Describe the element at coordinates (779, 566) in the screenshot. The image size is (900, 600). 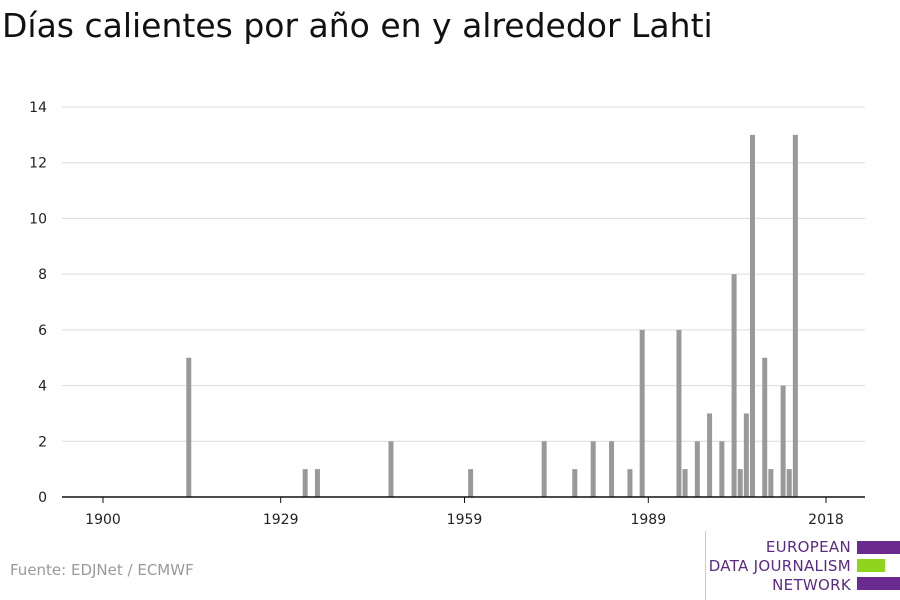
I see `logo-text-line-2: DATA JOURNALISM` at that location.